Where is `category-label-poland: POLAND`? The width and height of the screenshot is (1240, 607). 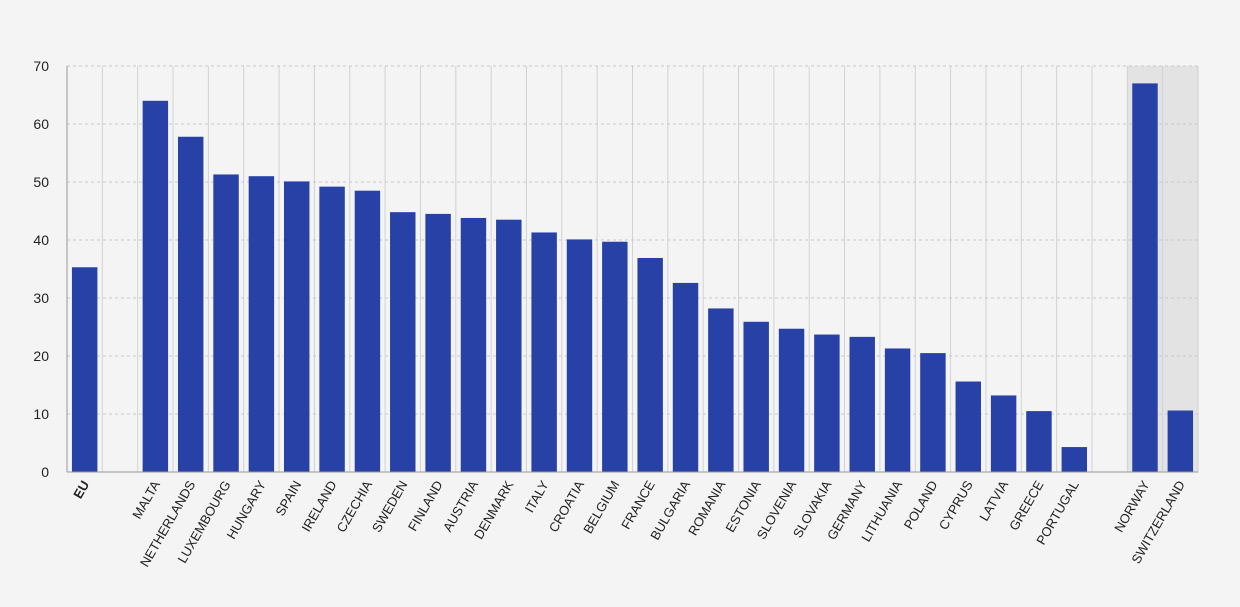
category-label-poland: POLAND is located at coordinates (921, 505).